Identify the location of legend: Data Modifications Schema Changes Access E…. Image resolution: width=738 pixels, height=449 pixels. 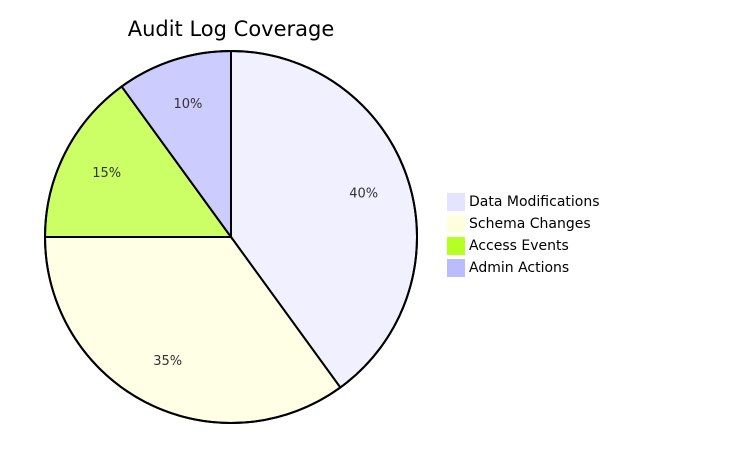
(523, 235).